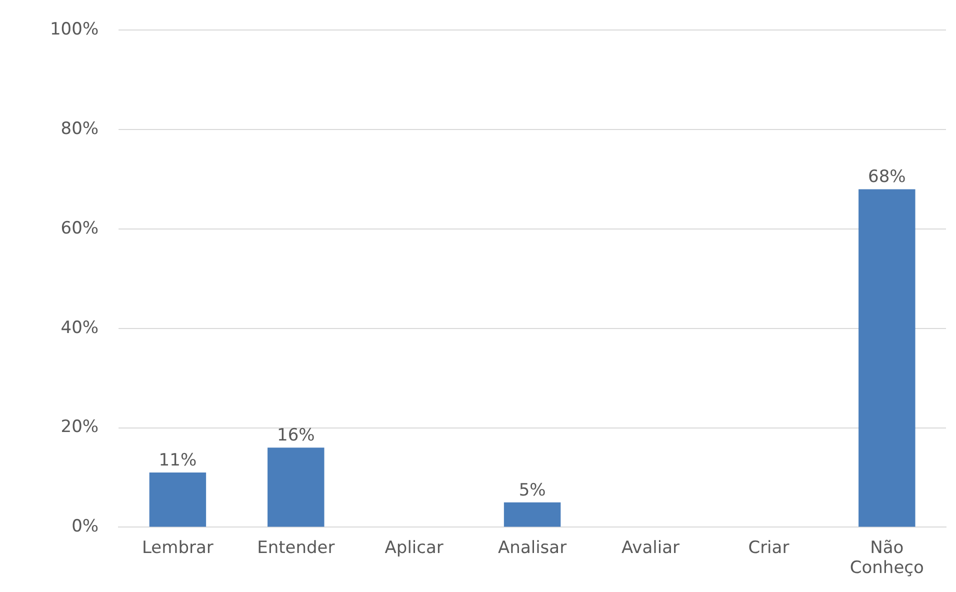  Describe the element at coordinates (769, 548) in the screenshot. I see `x-tick-label: Criar` at that location.